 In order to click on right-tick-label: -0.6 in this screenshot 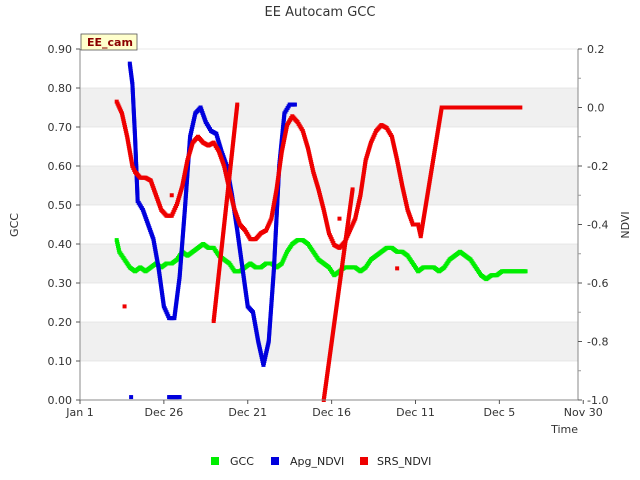, I will do `click(597, 283)`.